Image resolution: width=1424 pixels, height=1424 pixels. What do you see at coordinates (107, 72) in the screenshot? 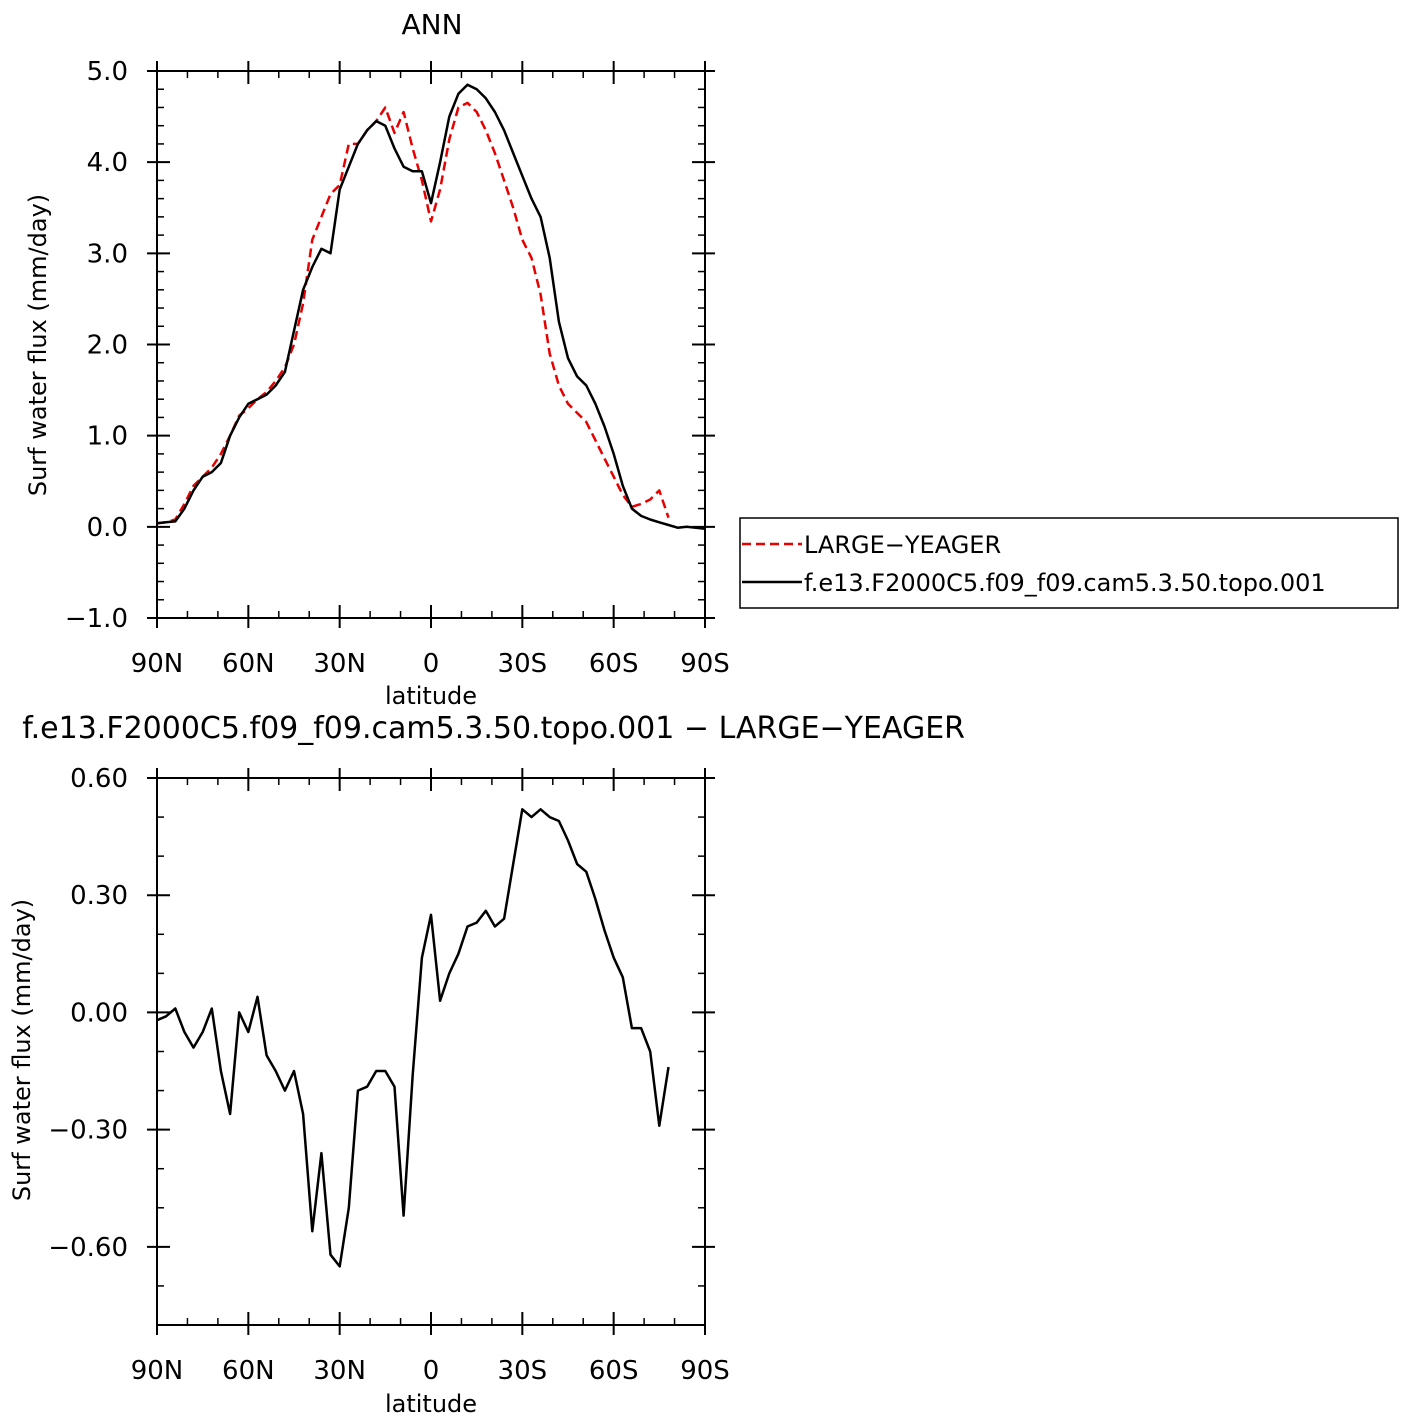
I see `y-tick-label: 5.0` at bounding box center [107, 72].